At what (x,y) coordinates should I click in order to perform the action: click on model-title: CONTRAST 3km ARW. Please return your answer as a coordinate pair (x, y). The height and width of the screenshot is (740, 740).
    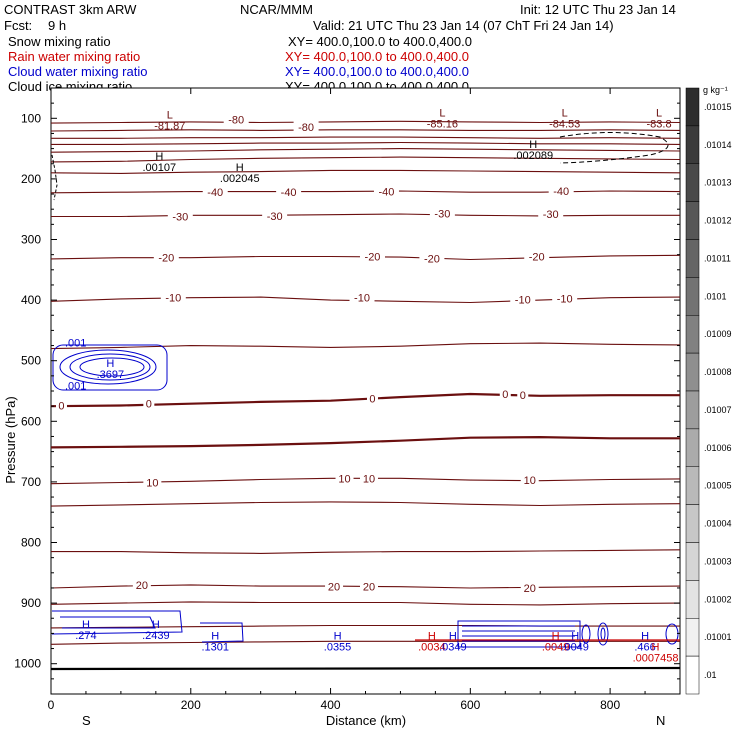
    Looking at the image, I should click on (70, 9).